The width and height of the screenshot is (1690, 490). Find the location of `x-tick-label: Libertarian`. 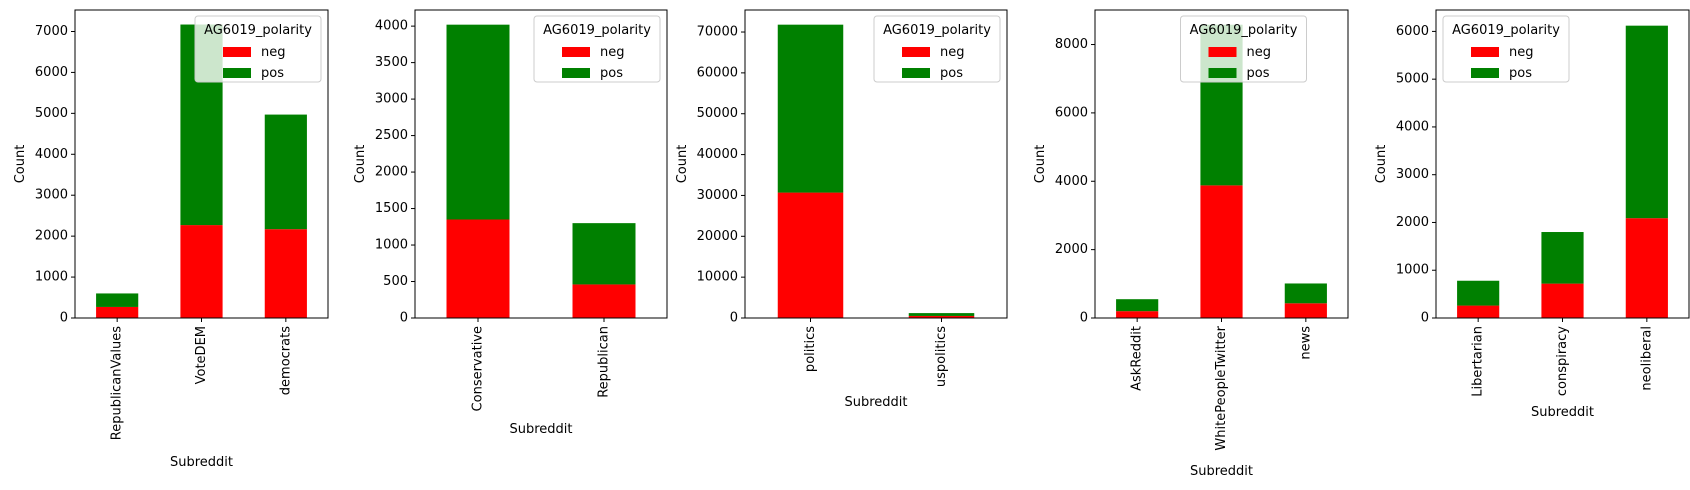

x-tick-label: Libertarian is located at coordinates (1478, 361).